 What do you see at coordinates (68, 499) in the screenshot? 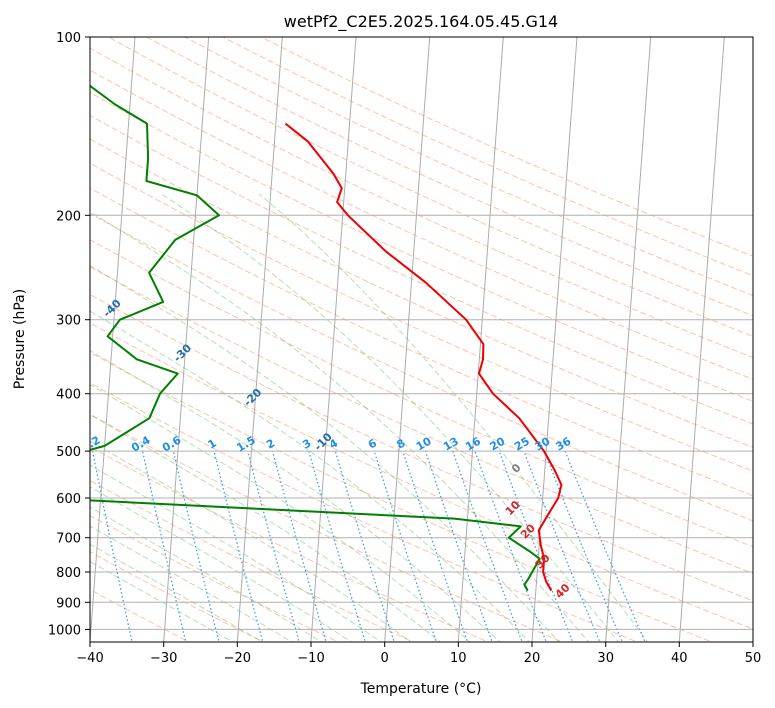
I see `y-tick-label: 600` at bounding box center [68, 499].